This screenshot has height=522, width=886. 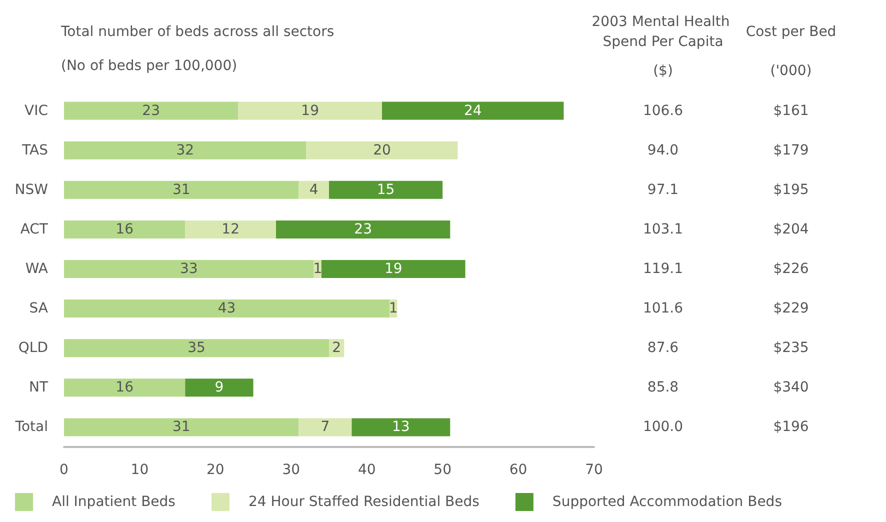 I want to click on data-label: 7, so click(x=325, y=427).